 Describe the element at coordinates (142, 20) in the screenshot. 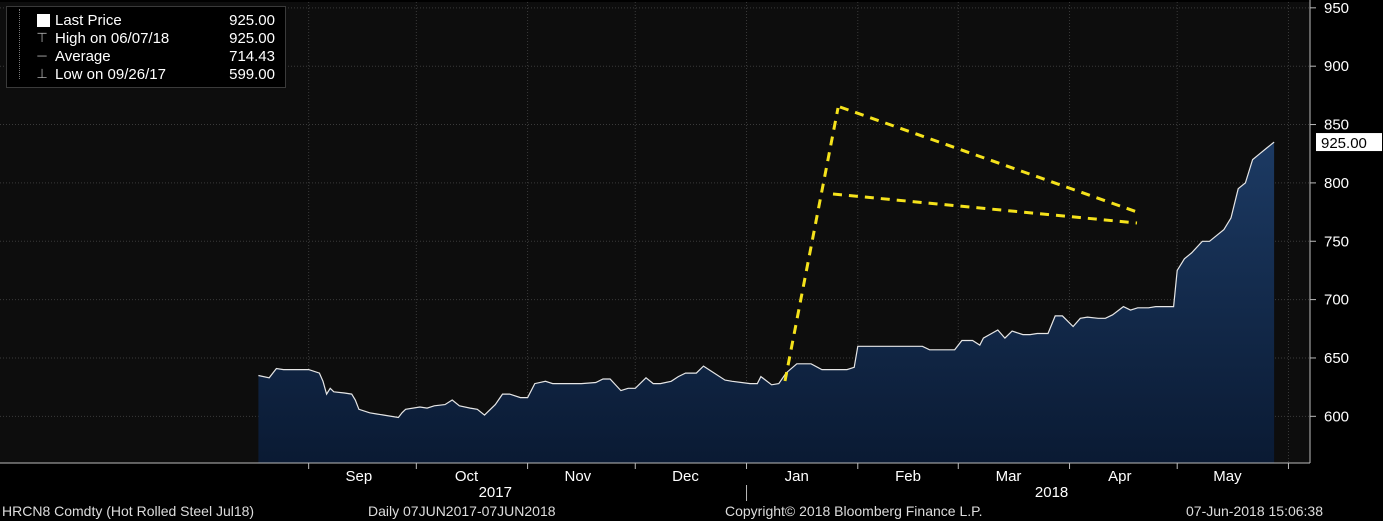

I see `legend-row-last-price: Last Price 925.00` at that location.